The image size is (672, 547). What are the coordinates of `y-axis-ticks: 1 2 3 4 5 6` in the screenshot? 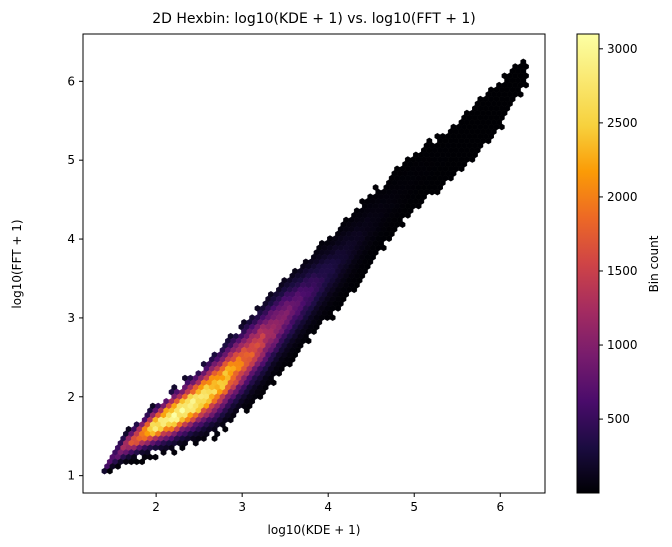 It's located at (75, 278).